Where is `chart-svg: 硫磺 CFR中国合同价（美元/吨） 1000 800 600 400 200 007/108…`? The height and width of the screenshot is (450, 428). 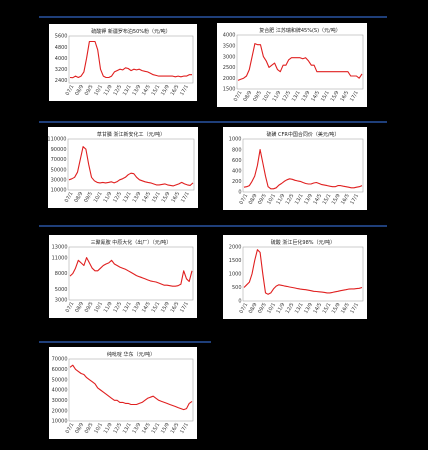 chart-svg: 硫磺 CFR中国合同价（美元/吨） 1000 800 600 400 200 007/108… is located at coordinates (296, 168).